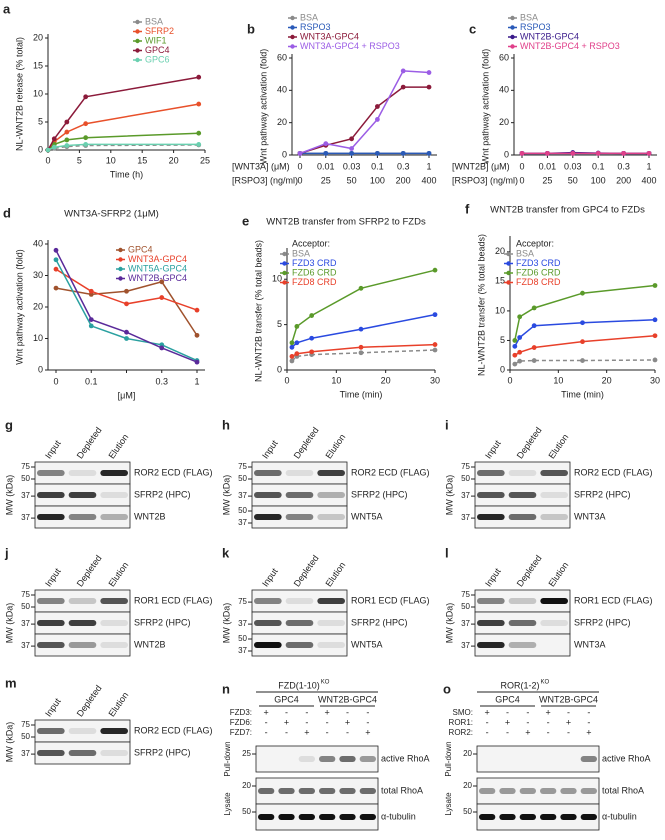  Describe the element at coordinates (40, 369) in the screenshot. I see `y-tick-label: 0` at that location.